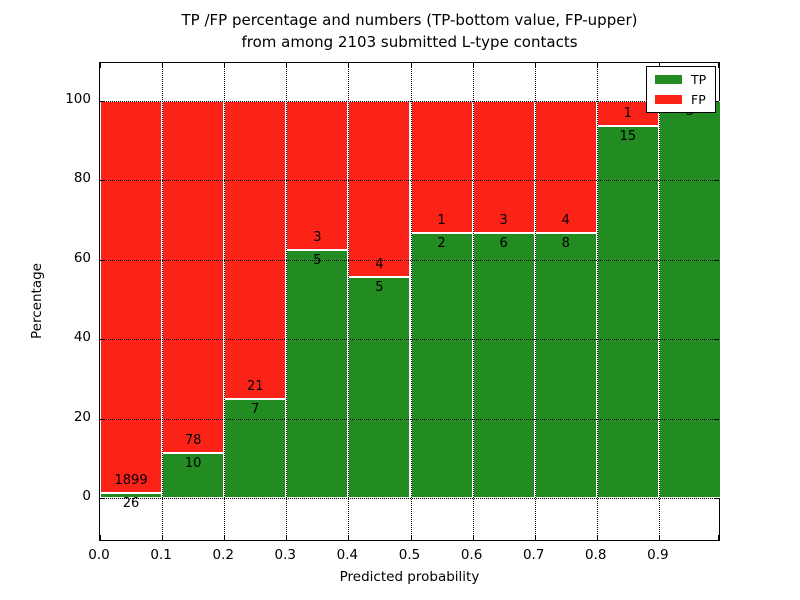 The image size is (800, 600). I want to click on fp-count-label: 21, so click(255, 386).